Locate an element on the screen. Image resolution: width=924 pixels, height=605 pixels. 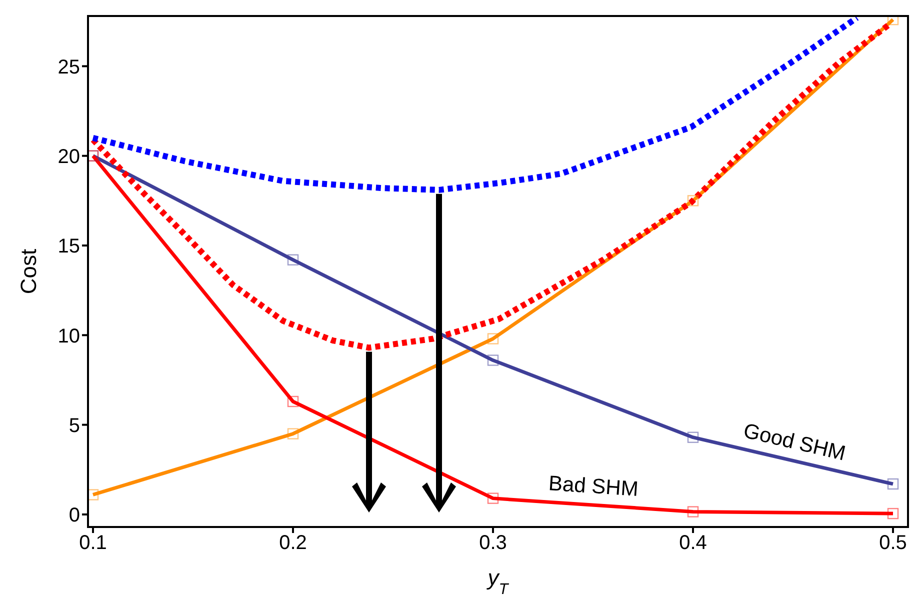
x-tick-label: 0.3 is located at coordinates (493, 543).